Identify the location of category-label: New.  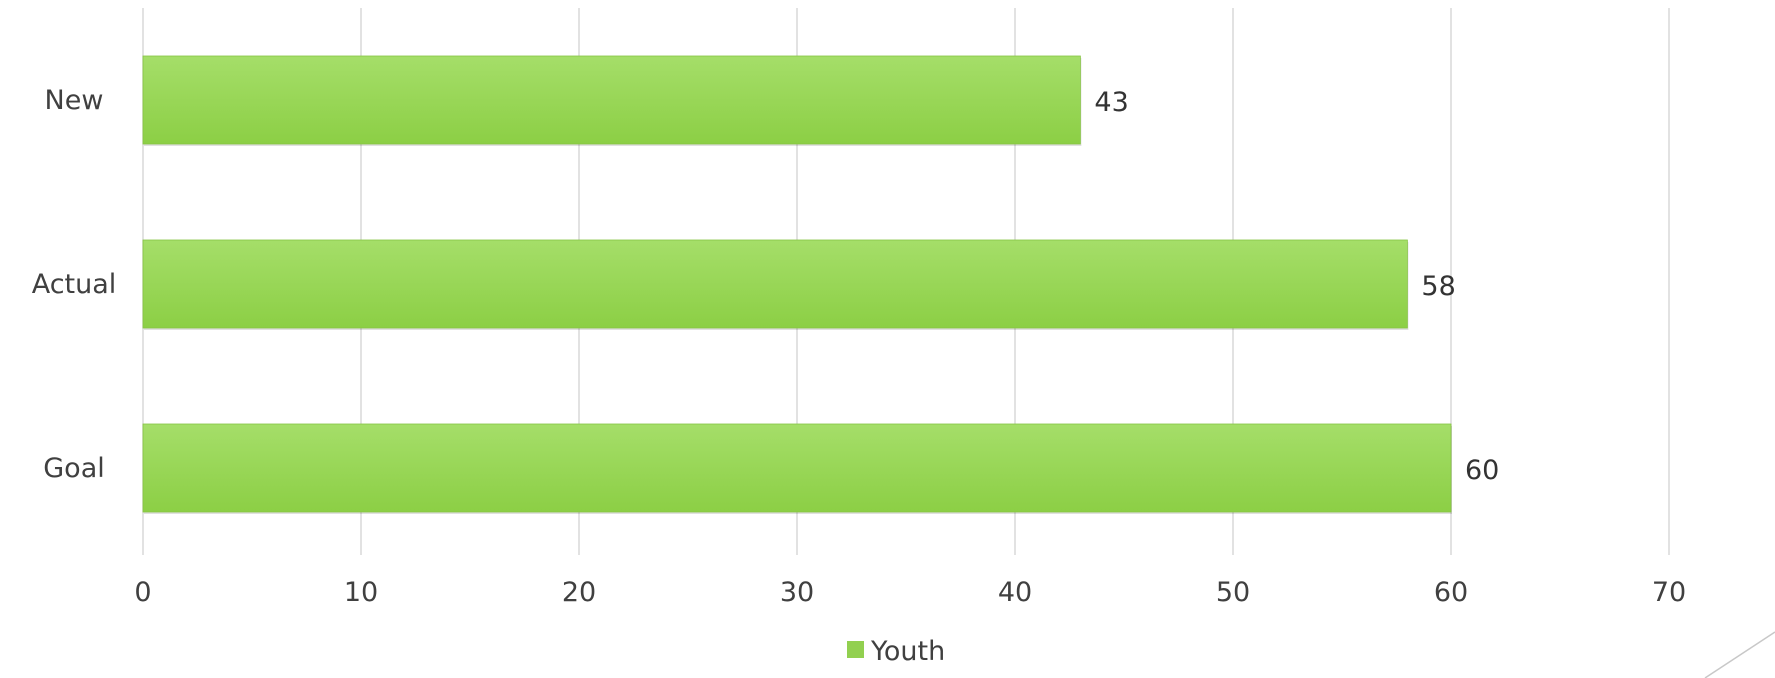
(74, 100).